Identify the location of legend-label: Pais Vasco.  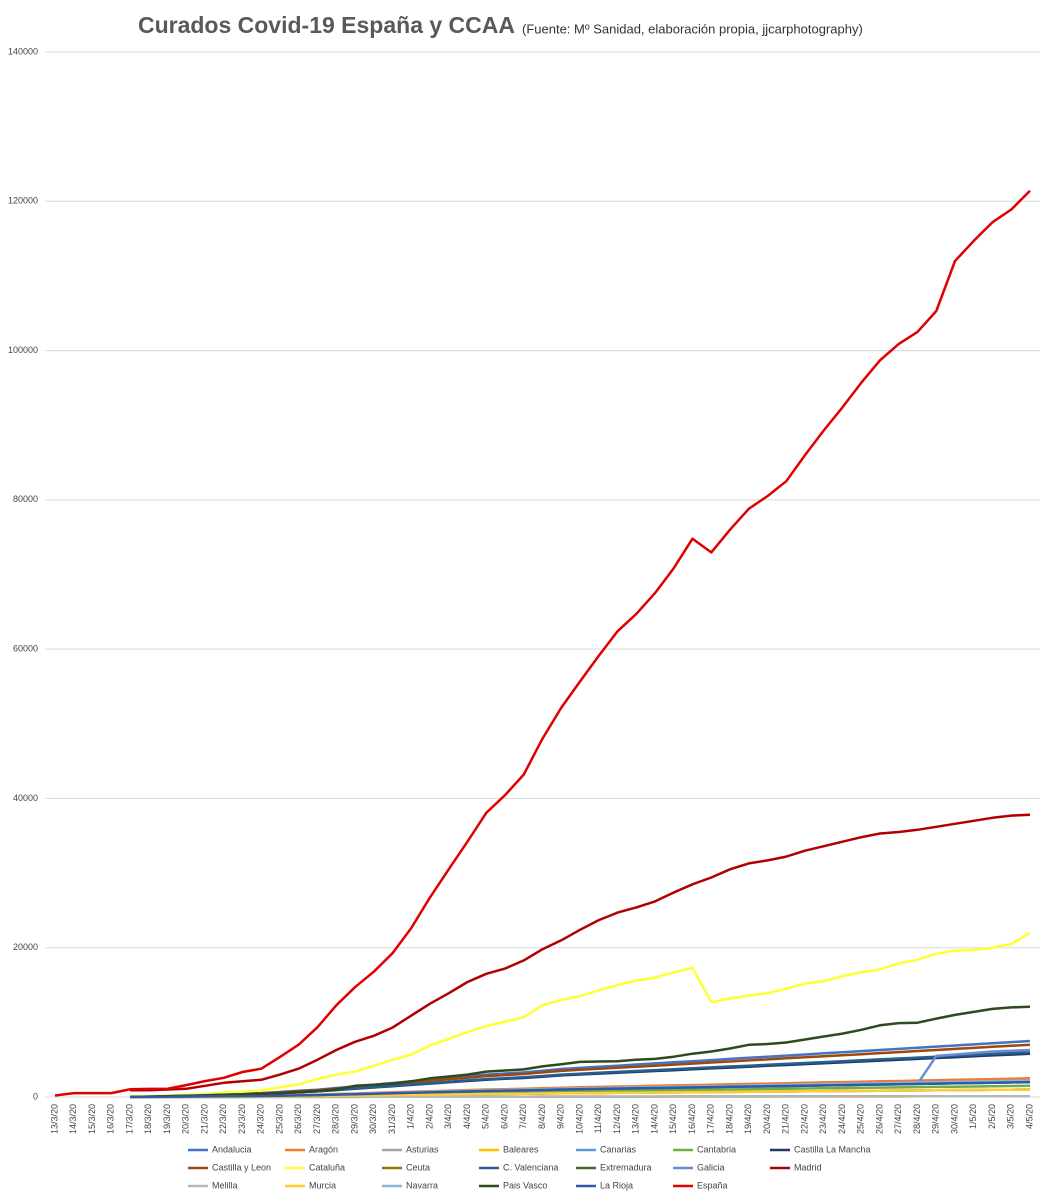
(525, 1185).